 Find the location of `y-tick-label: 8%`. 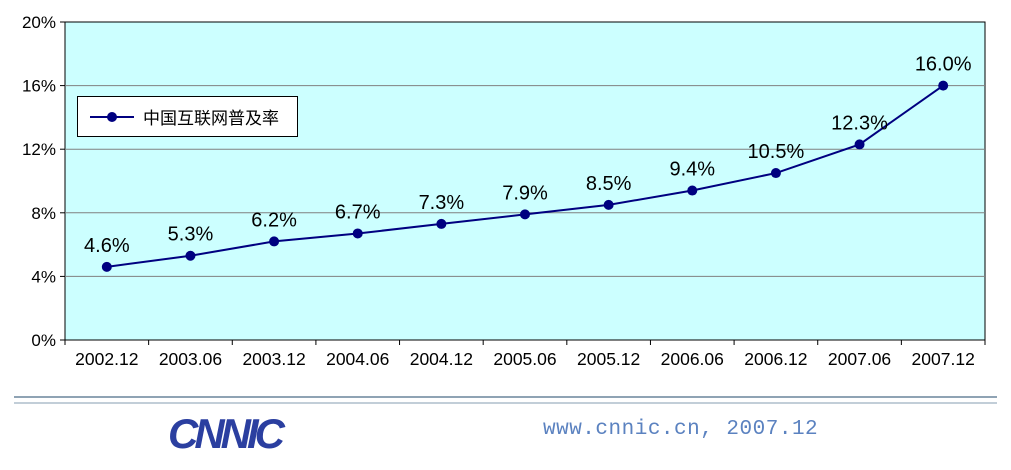

y-tick-label: 8% is located at coordinates (43, 213).